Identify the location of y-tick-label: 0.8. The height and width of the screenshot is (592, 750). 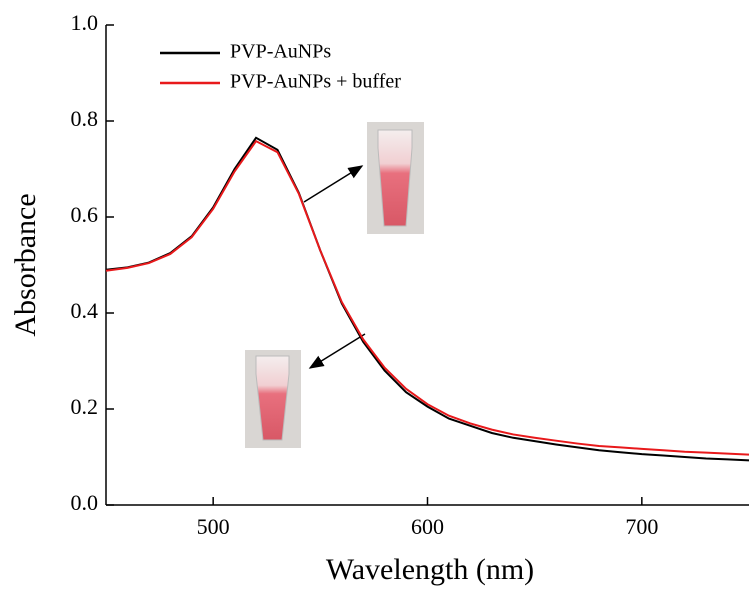
(85, 118).